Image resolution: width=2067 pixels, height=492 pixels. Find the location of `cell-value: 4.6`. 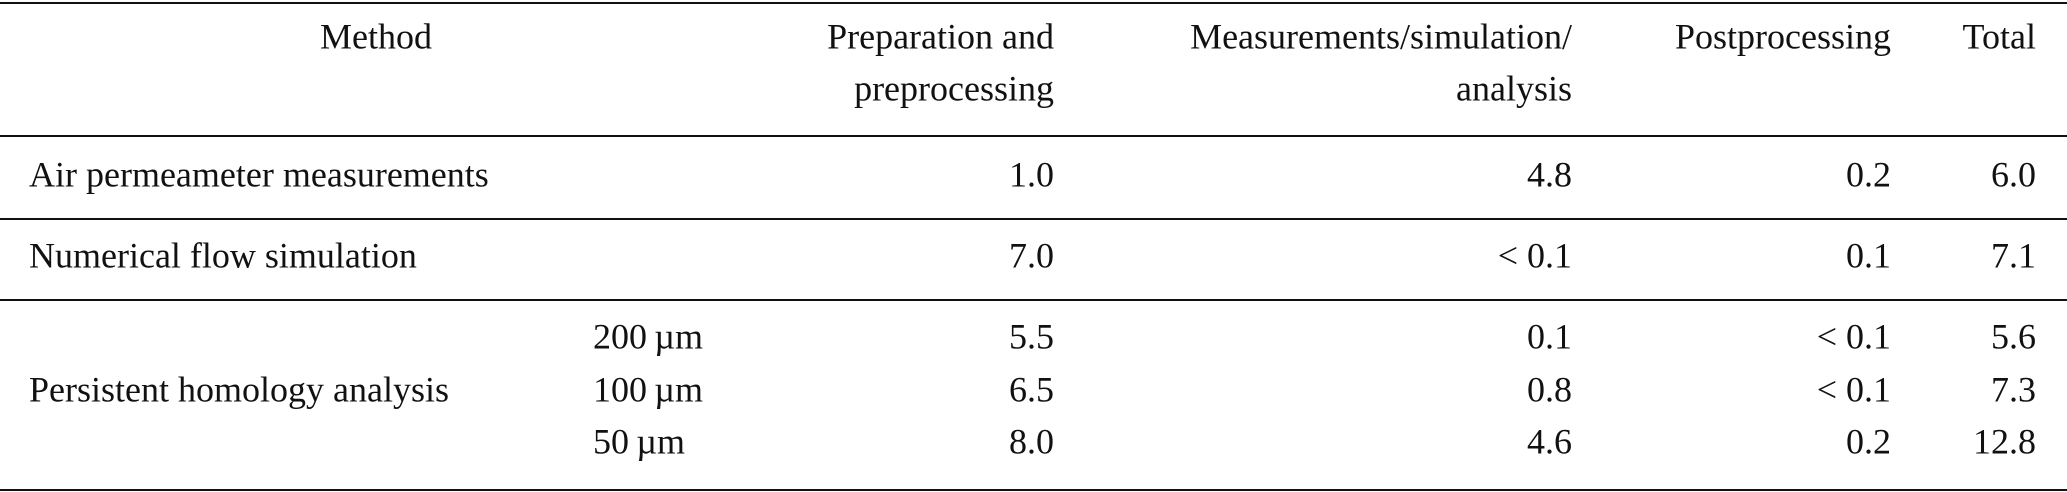

cell-value: 4.6 is located at coordinates (1549, 441).